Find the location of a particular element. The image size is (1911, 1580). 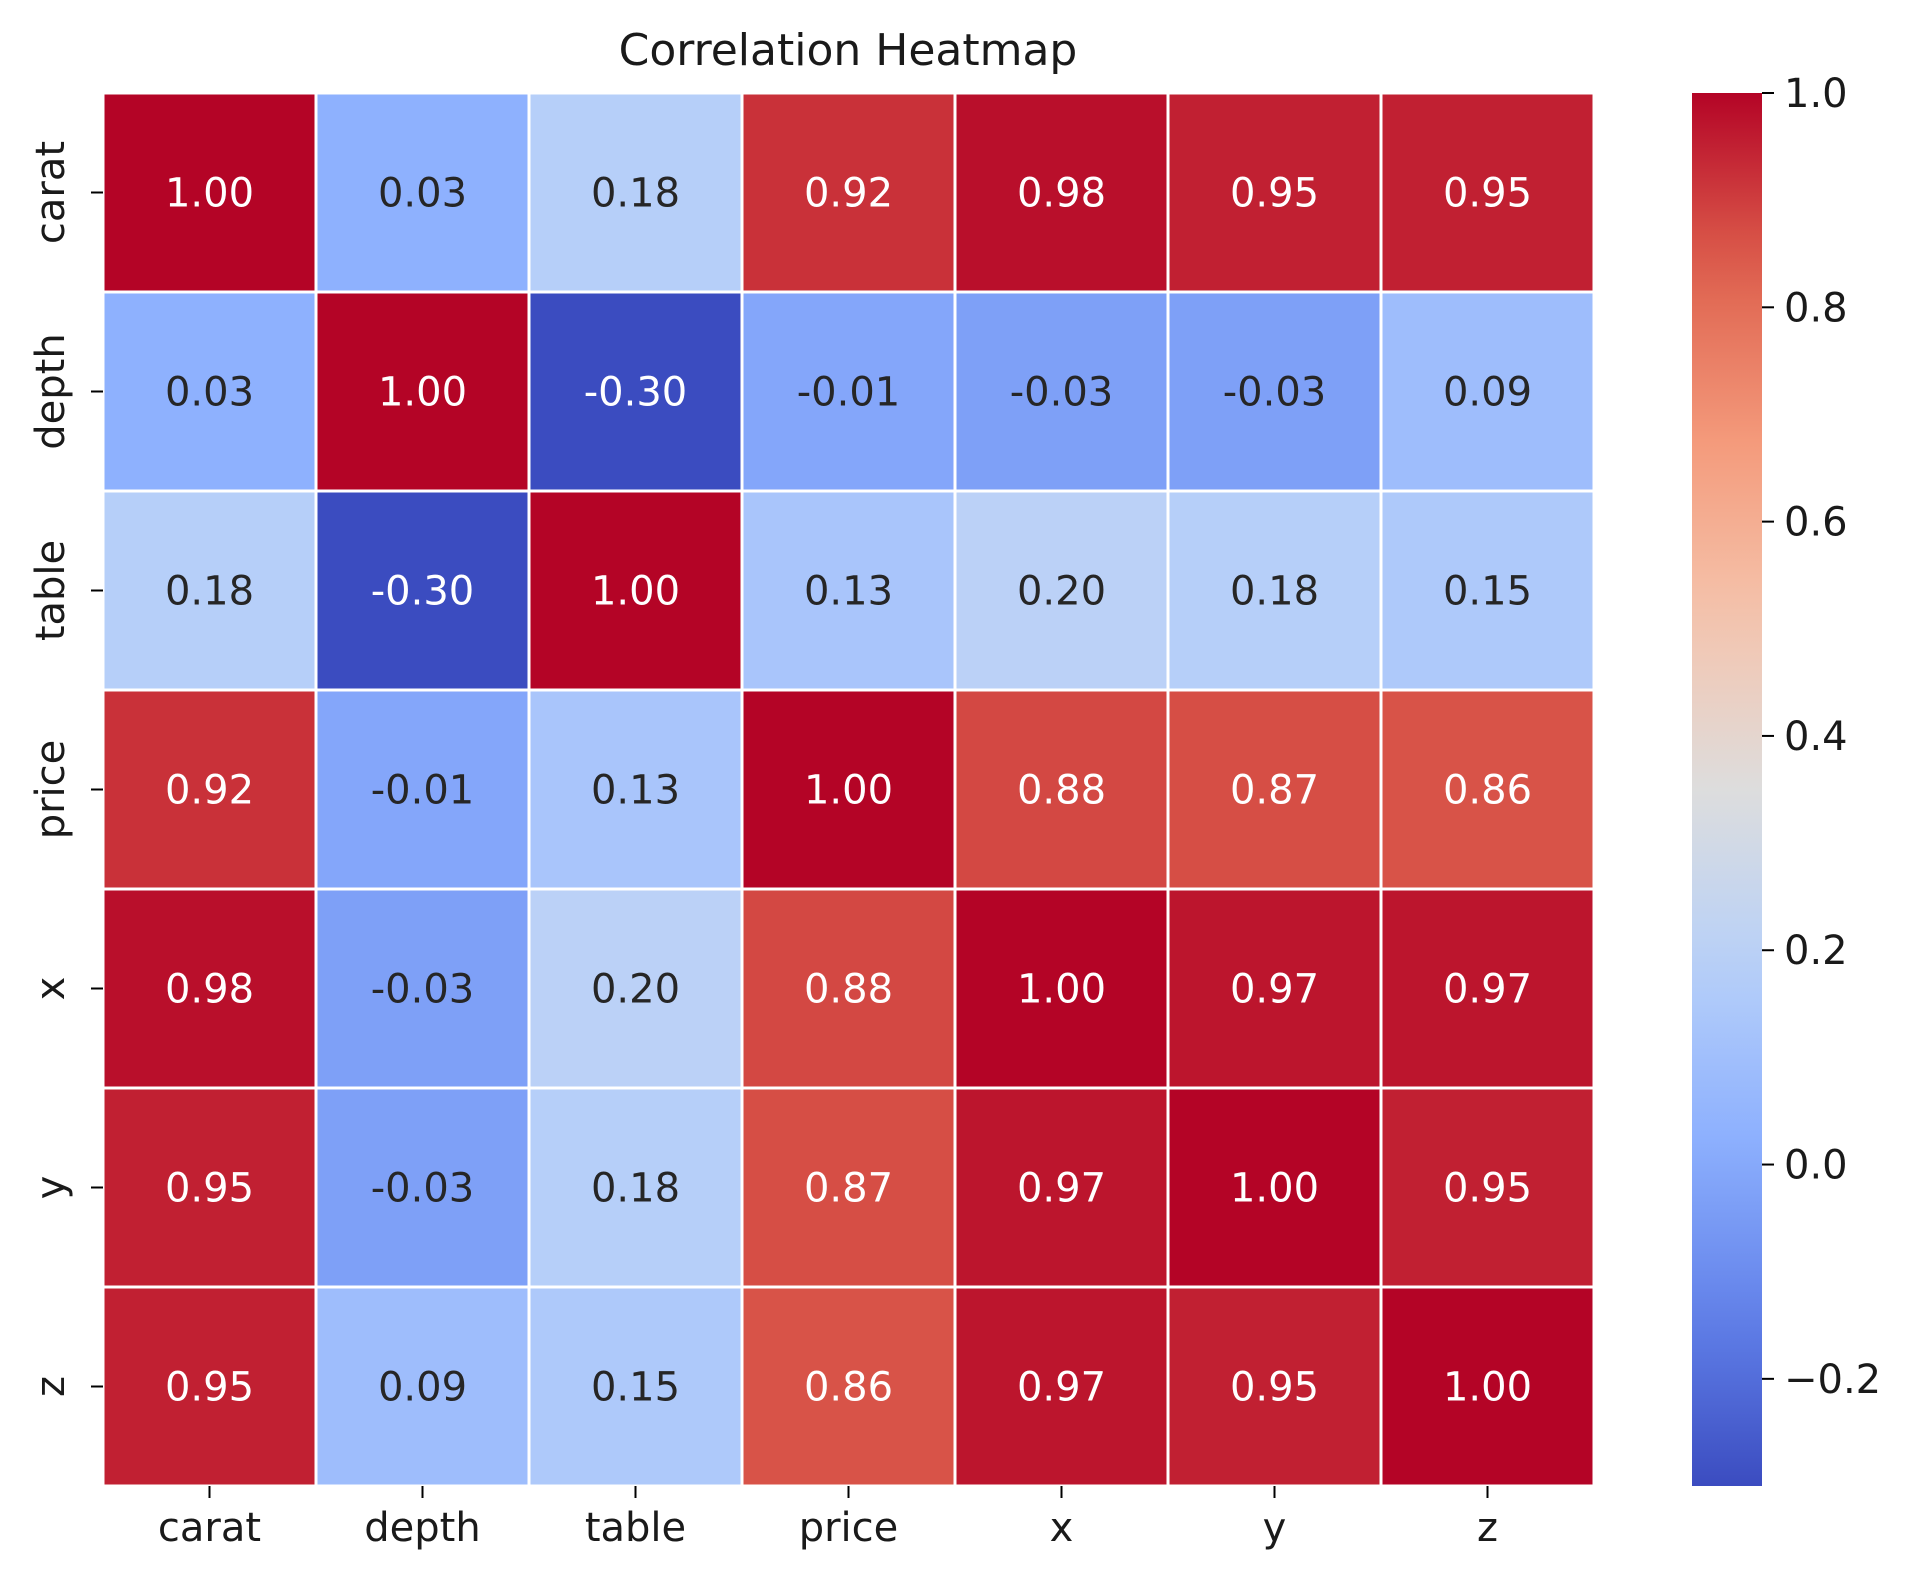

y-tick-label: z is located at coordinates (51, 1386).